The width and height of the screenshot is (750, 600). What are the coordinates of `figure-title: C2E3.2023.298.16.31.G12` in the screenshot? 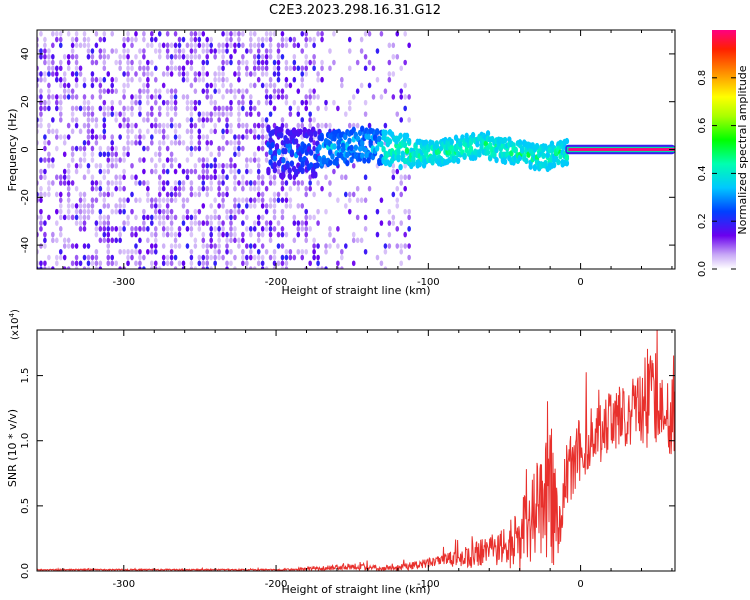 It's located at (355, 10).